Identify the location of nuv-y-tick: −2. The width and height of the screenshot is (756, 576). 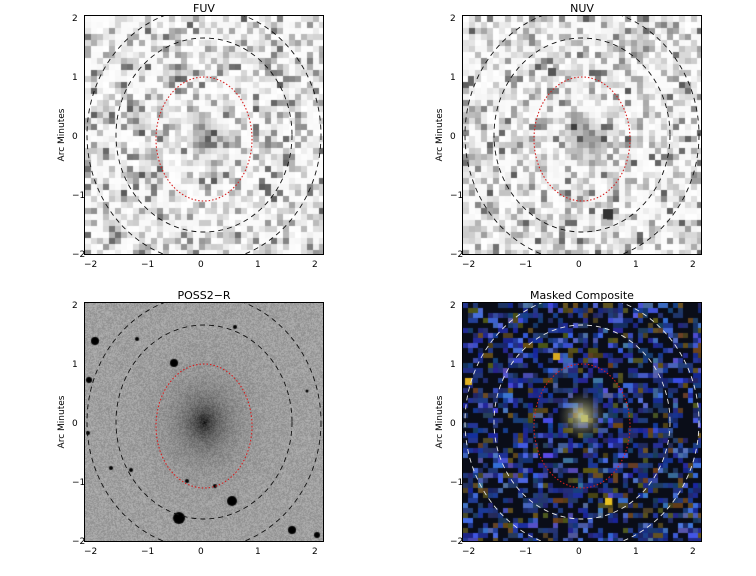
(457, 255).